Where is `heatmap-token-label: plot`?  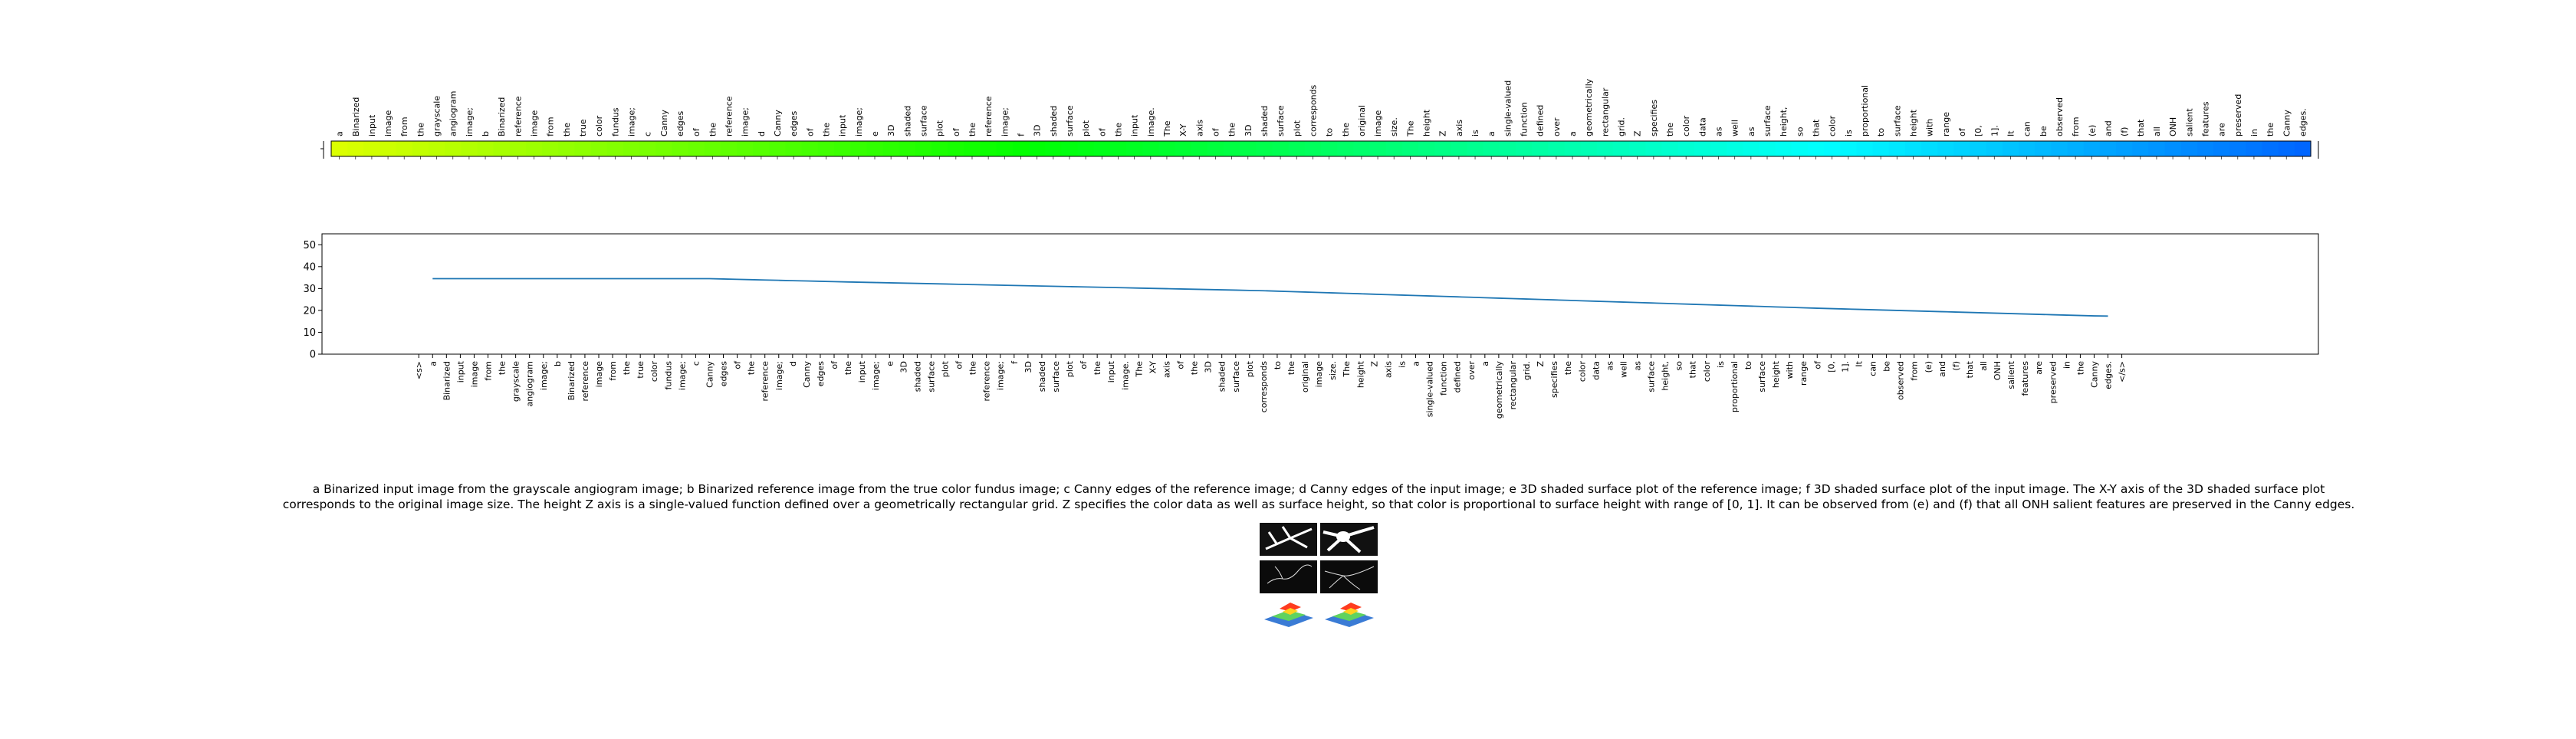
heatmap-token-label: plot is located at coordinates (1297, 128).